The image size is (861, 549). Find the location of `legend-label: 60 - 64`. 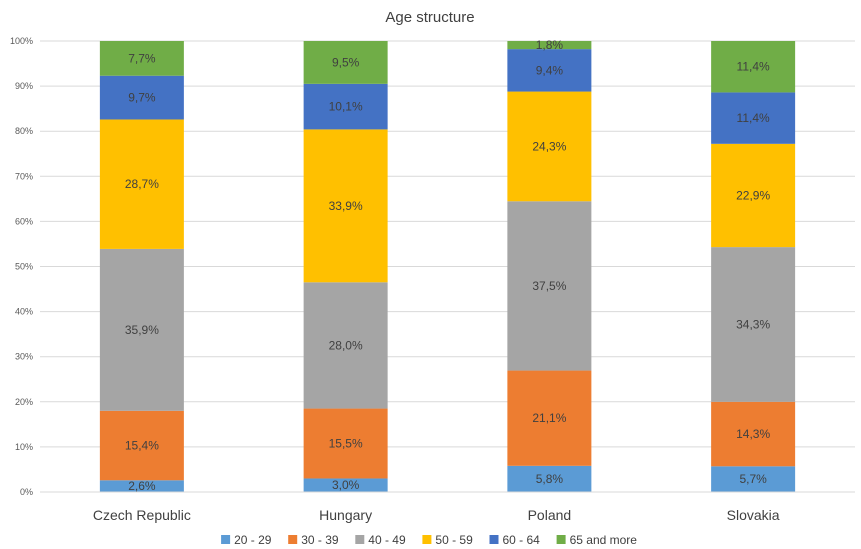

legend-label: 60 - 64 is located at coordinates (522, 540).